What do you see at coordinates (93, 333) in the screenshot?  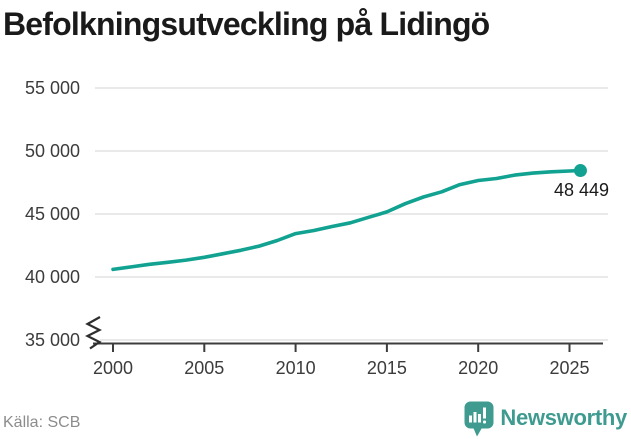 I see `y-axis-break-icon` at bounding box center [93, 333].